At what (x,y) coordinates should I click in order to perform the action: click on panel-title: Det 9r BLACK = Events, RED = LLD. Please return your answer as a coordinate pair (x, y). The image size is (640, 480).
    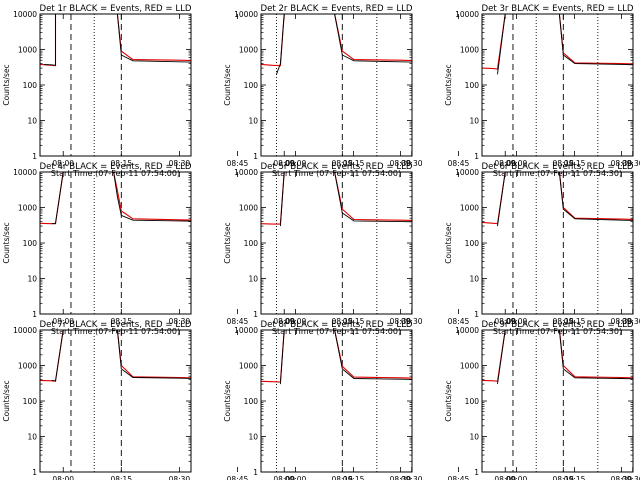
    Looking at the image, I should click on (557, 325).